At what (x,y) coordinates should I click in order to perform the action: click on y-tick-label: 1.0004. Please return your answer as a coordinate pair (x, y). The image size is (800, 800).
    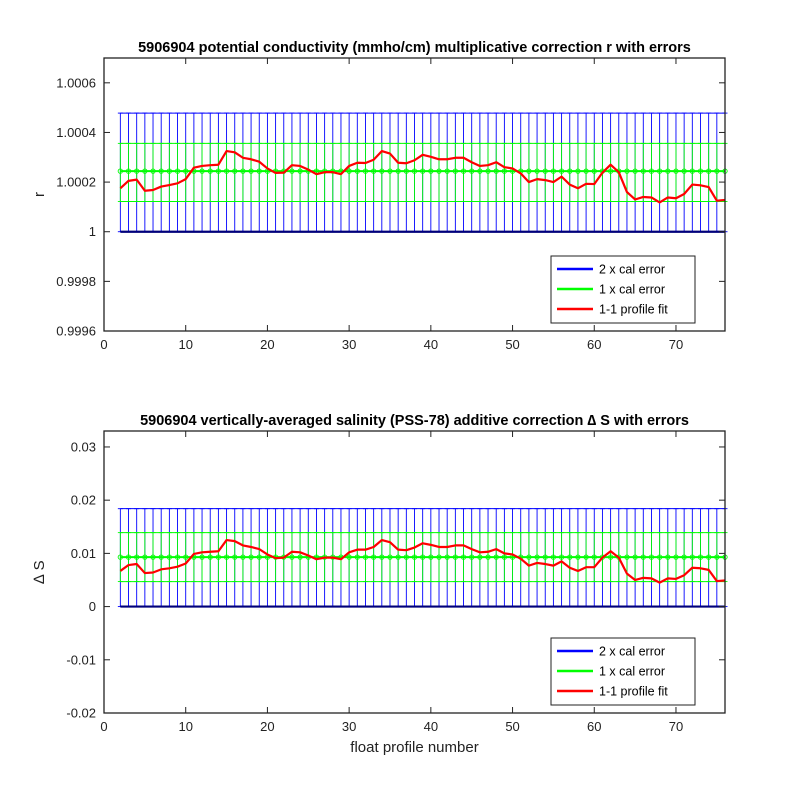
    Looking at the image, I should click on (76, 132).